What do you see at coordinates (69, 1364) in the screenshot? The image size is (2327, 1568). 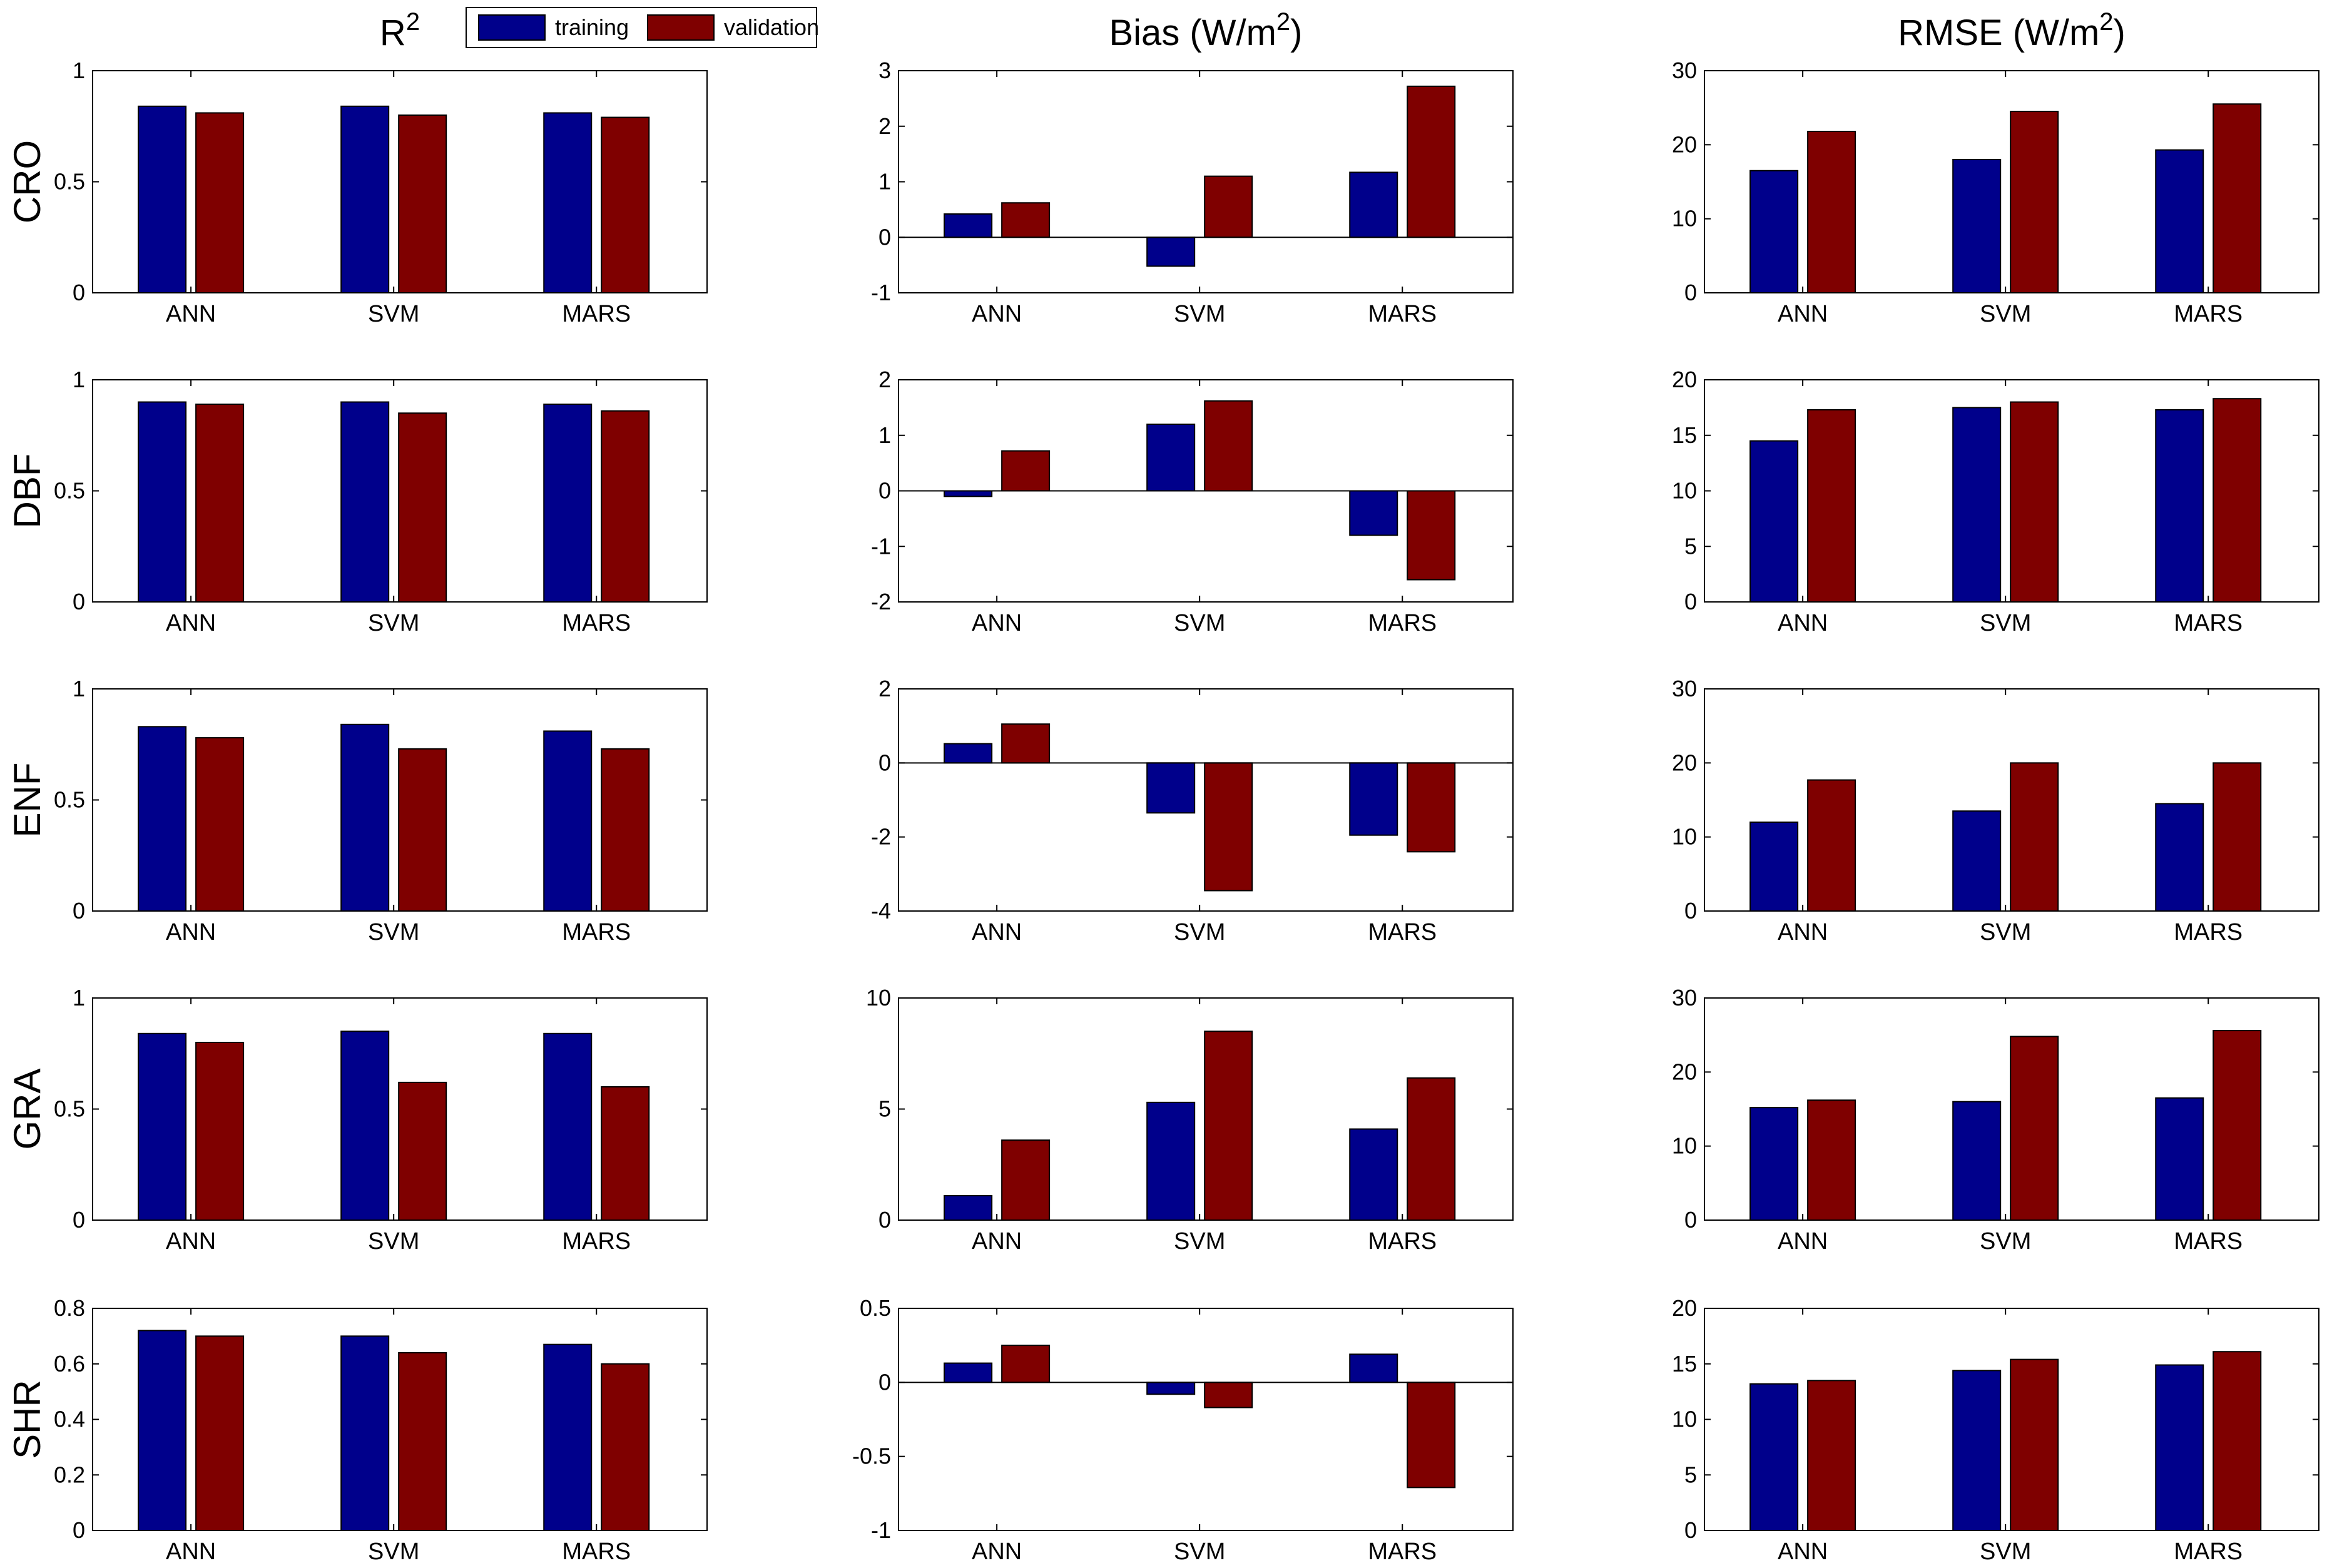 I see `y-tick-label: 0.6` at bounding box center [69, 1364].